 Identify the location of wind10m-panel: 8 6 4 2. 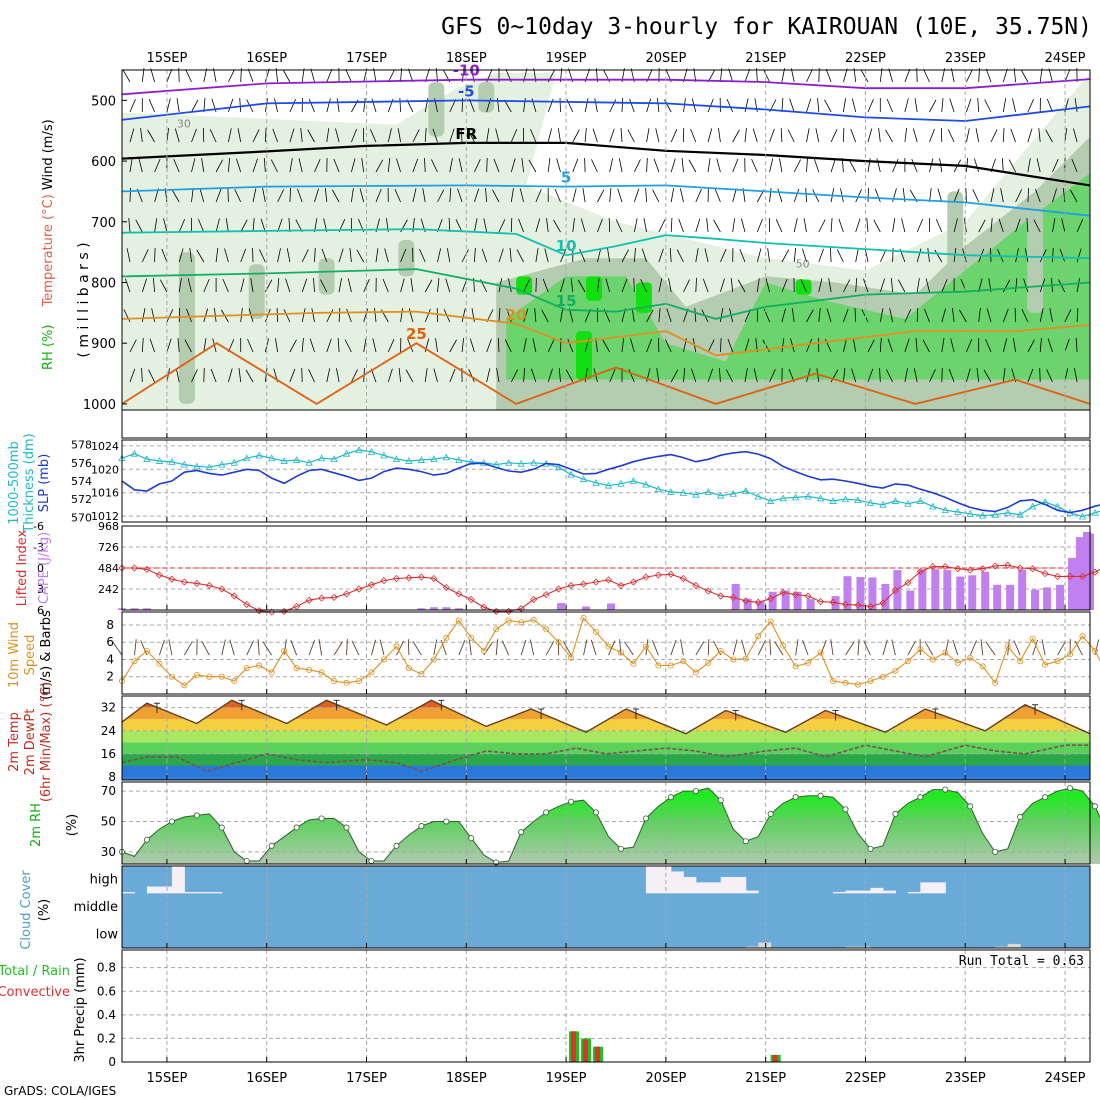
(603, 653).